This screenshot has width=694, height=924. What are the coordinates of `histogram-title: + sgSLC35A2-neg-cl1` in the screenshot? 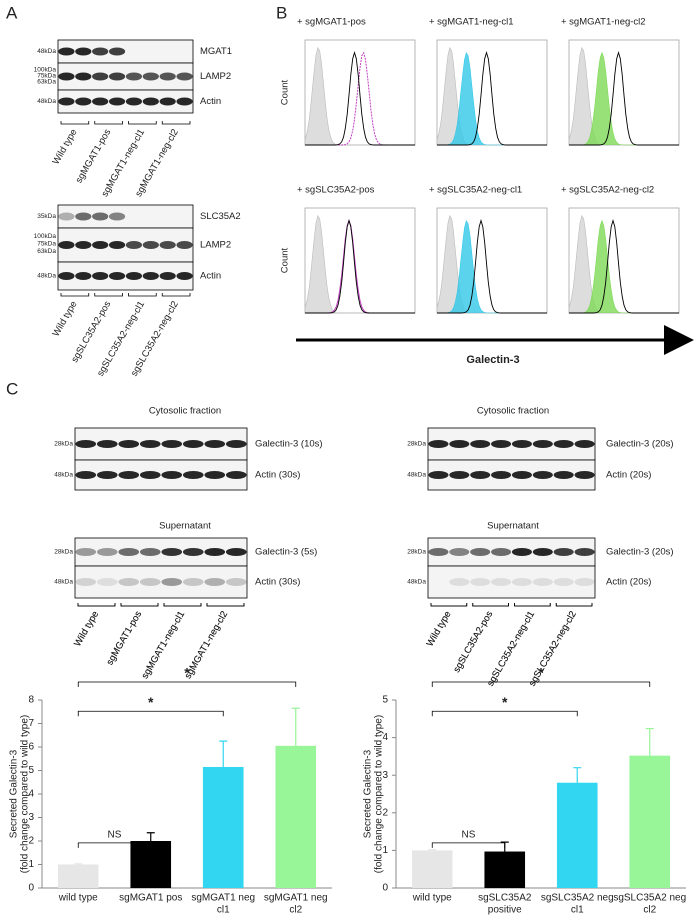 It's located at (475, 190).